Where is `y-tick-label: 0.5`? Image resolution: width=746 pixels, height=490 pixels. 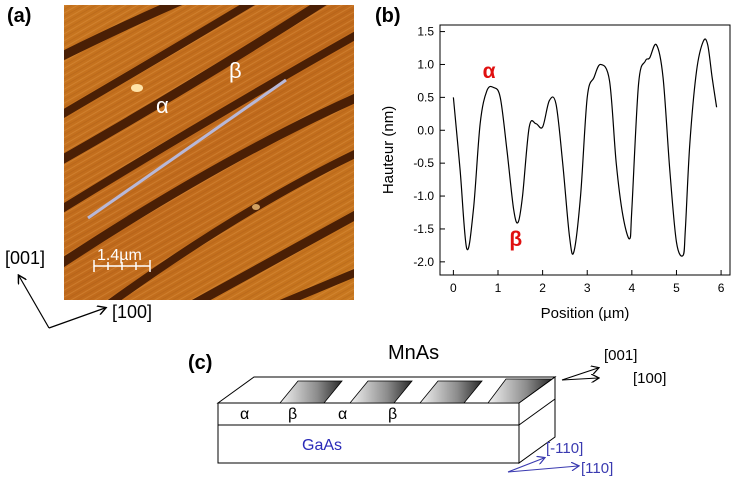 y-tick-label: 0.5 is located at coordinates (425, 97).